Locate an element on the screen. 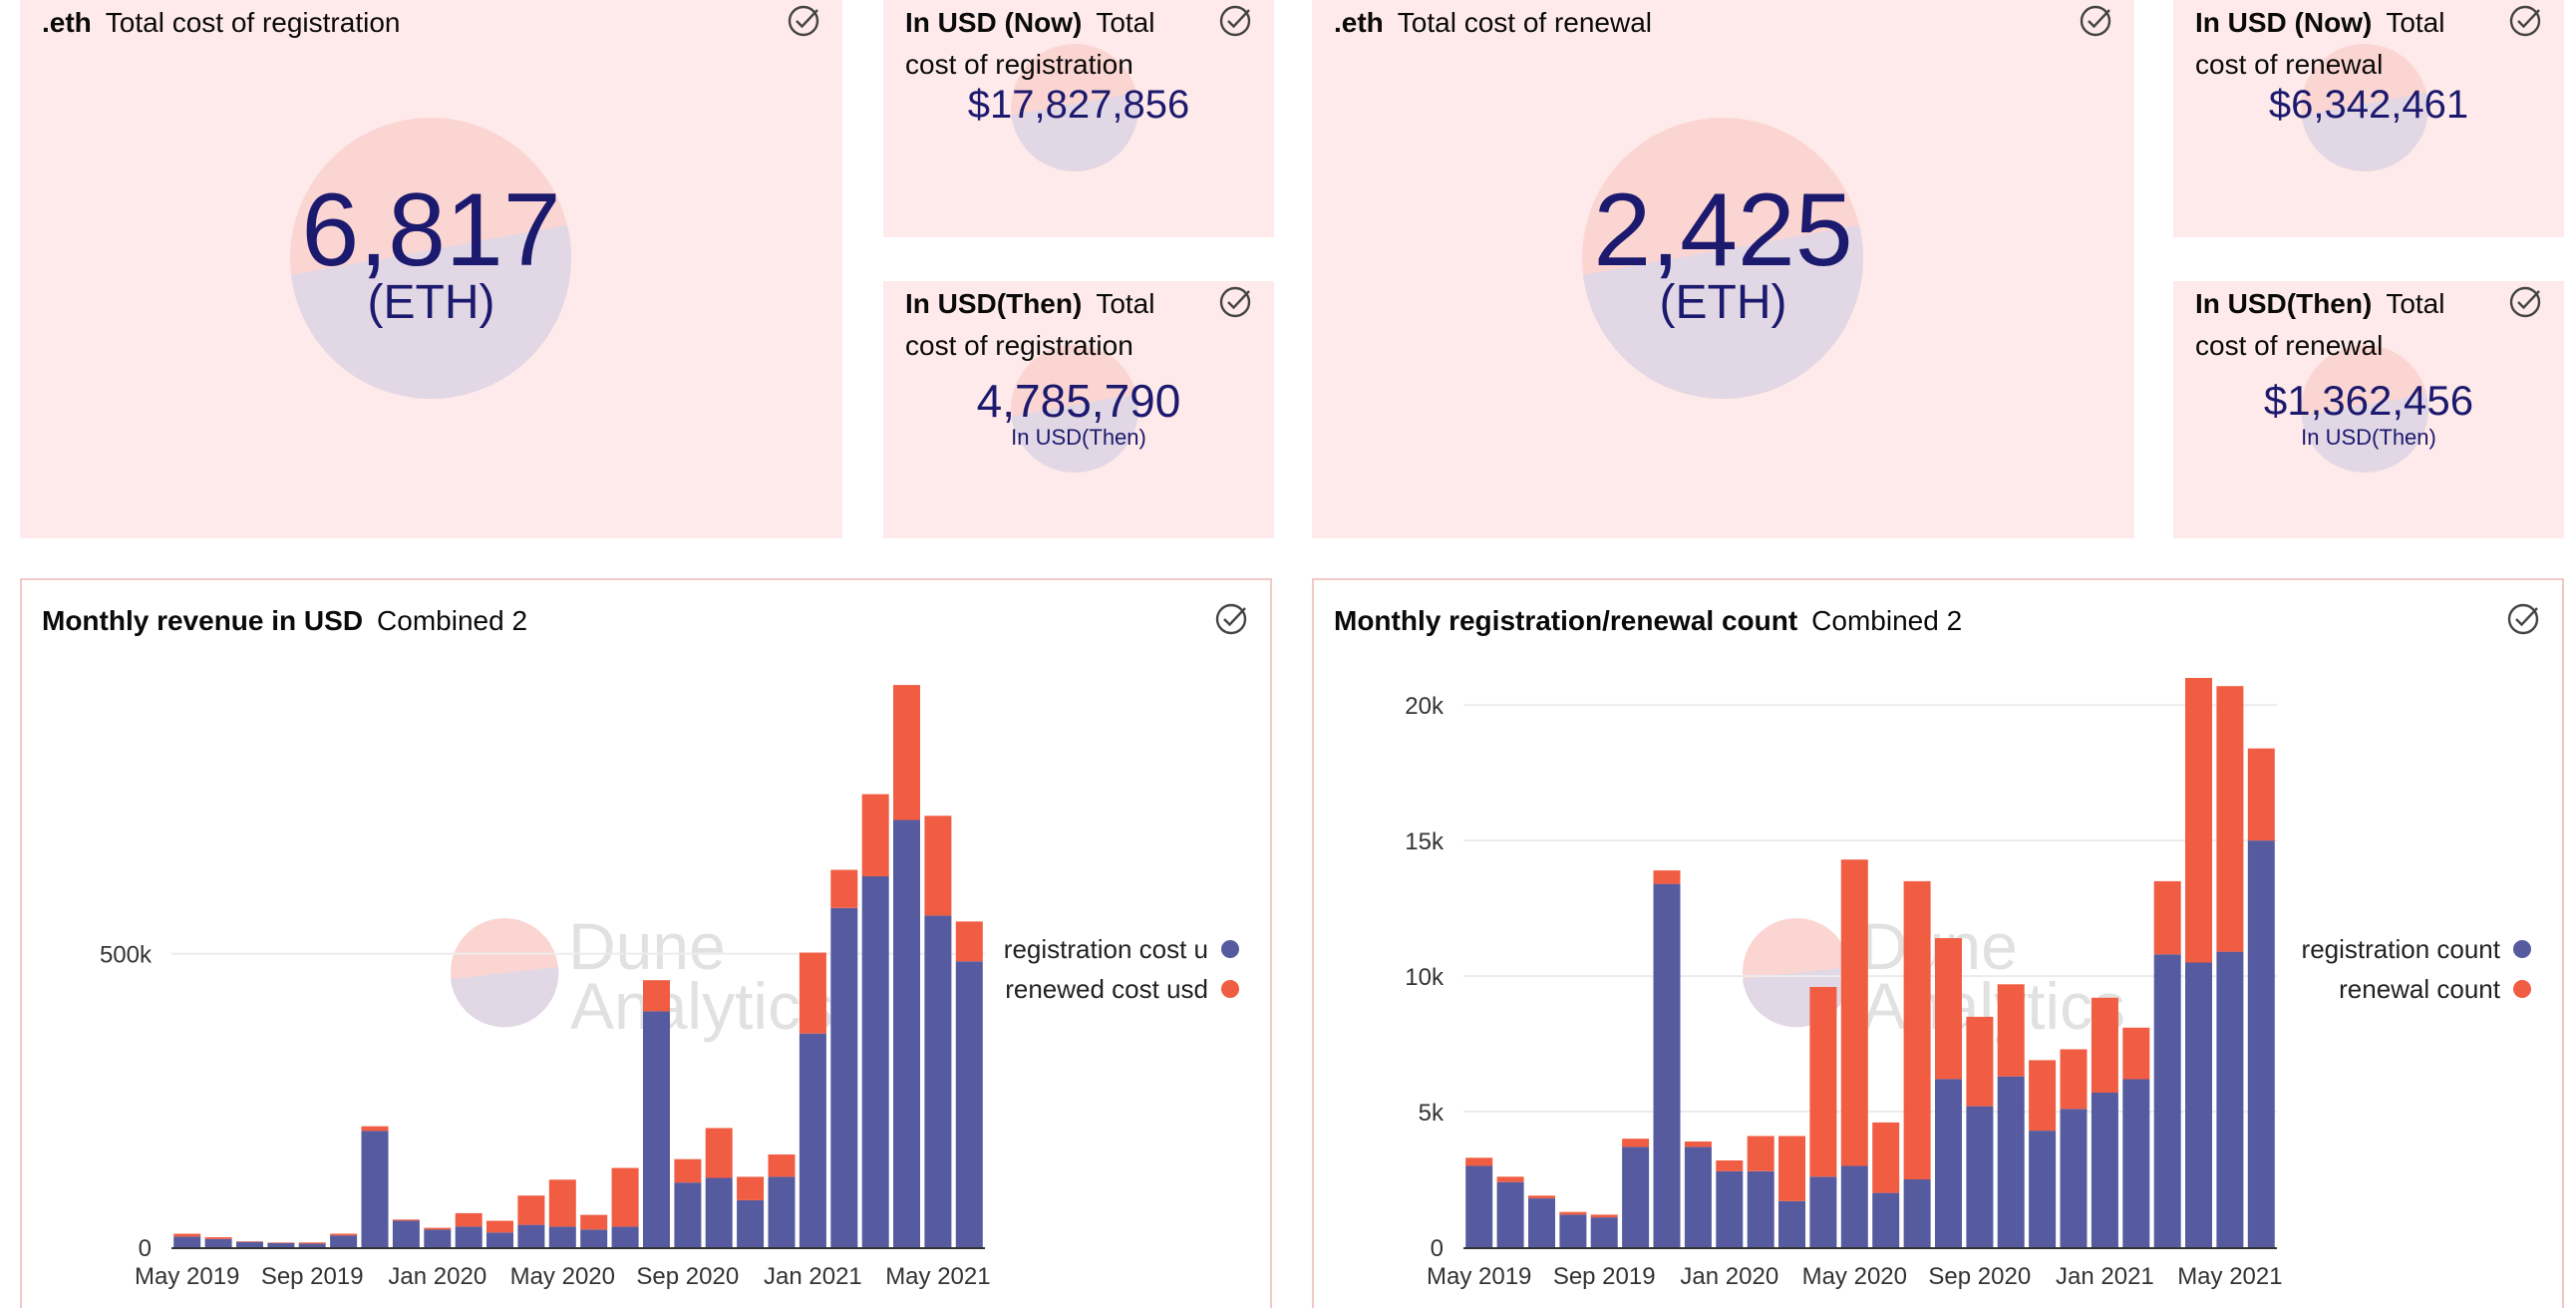  dune-logo-icon: Dune Analytics is located at coordinates (642, 976).